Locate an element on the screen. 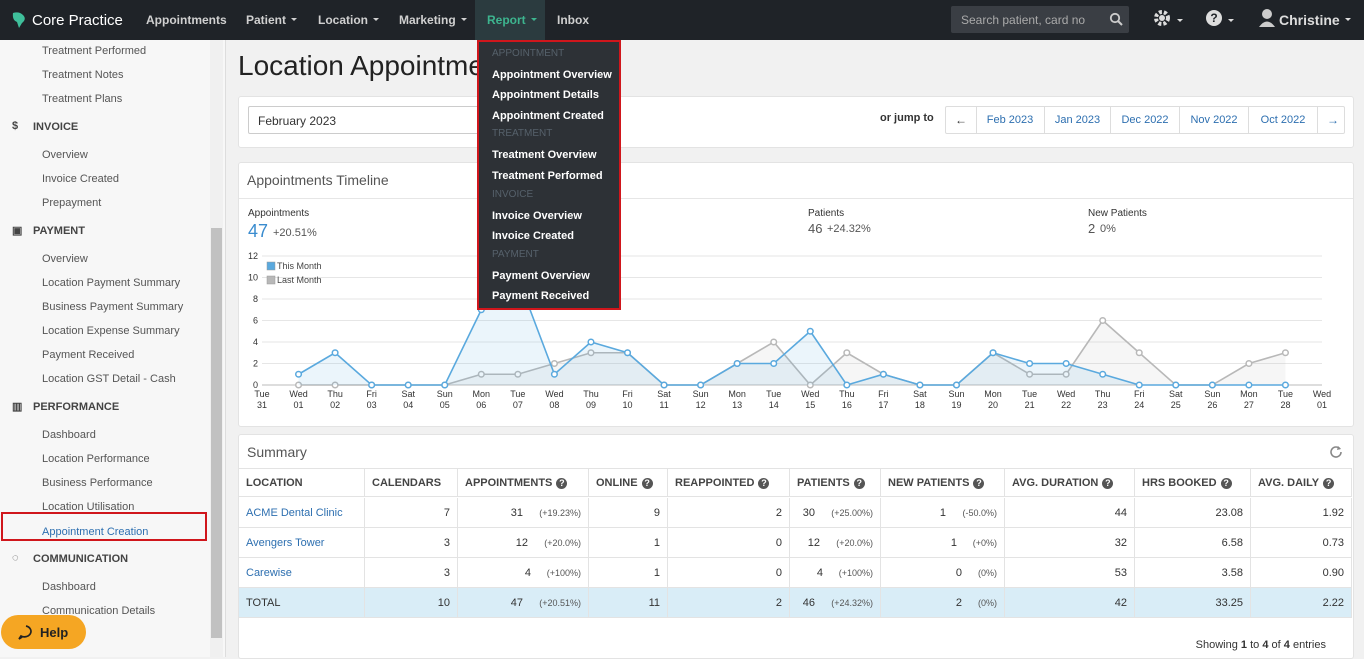 This screenshot has height=659, width=1364. header-text: CALENDARS is located at coordinates (407, 483).